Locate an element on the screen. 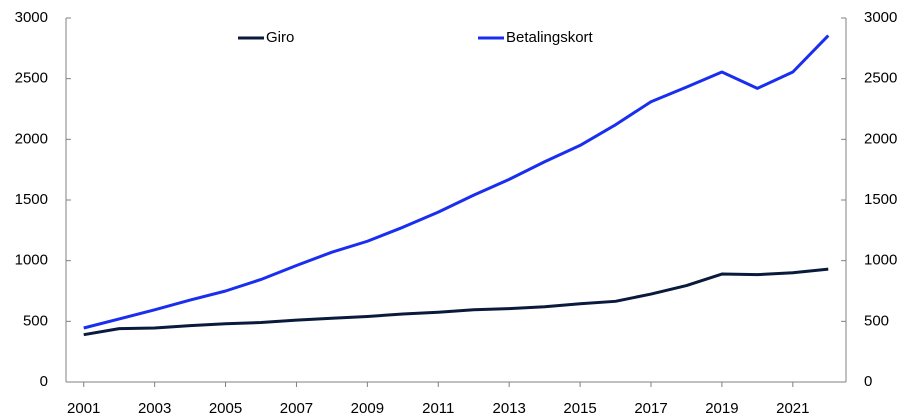 The image size is (905, 417). x-tick-label: 2007 is located at coordinates (296, 408).